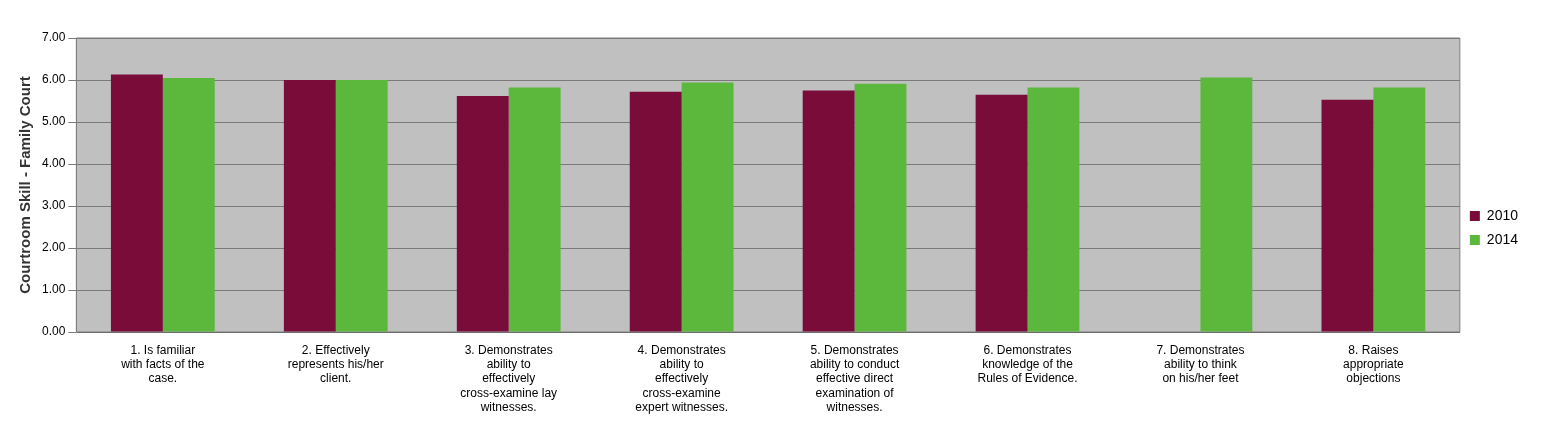  Describe the element at coordinates (54, 121) in the screenshot. I see `y-tick-label: 5.00` at that location.